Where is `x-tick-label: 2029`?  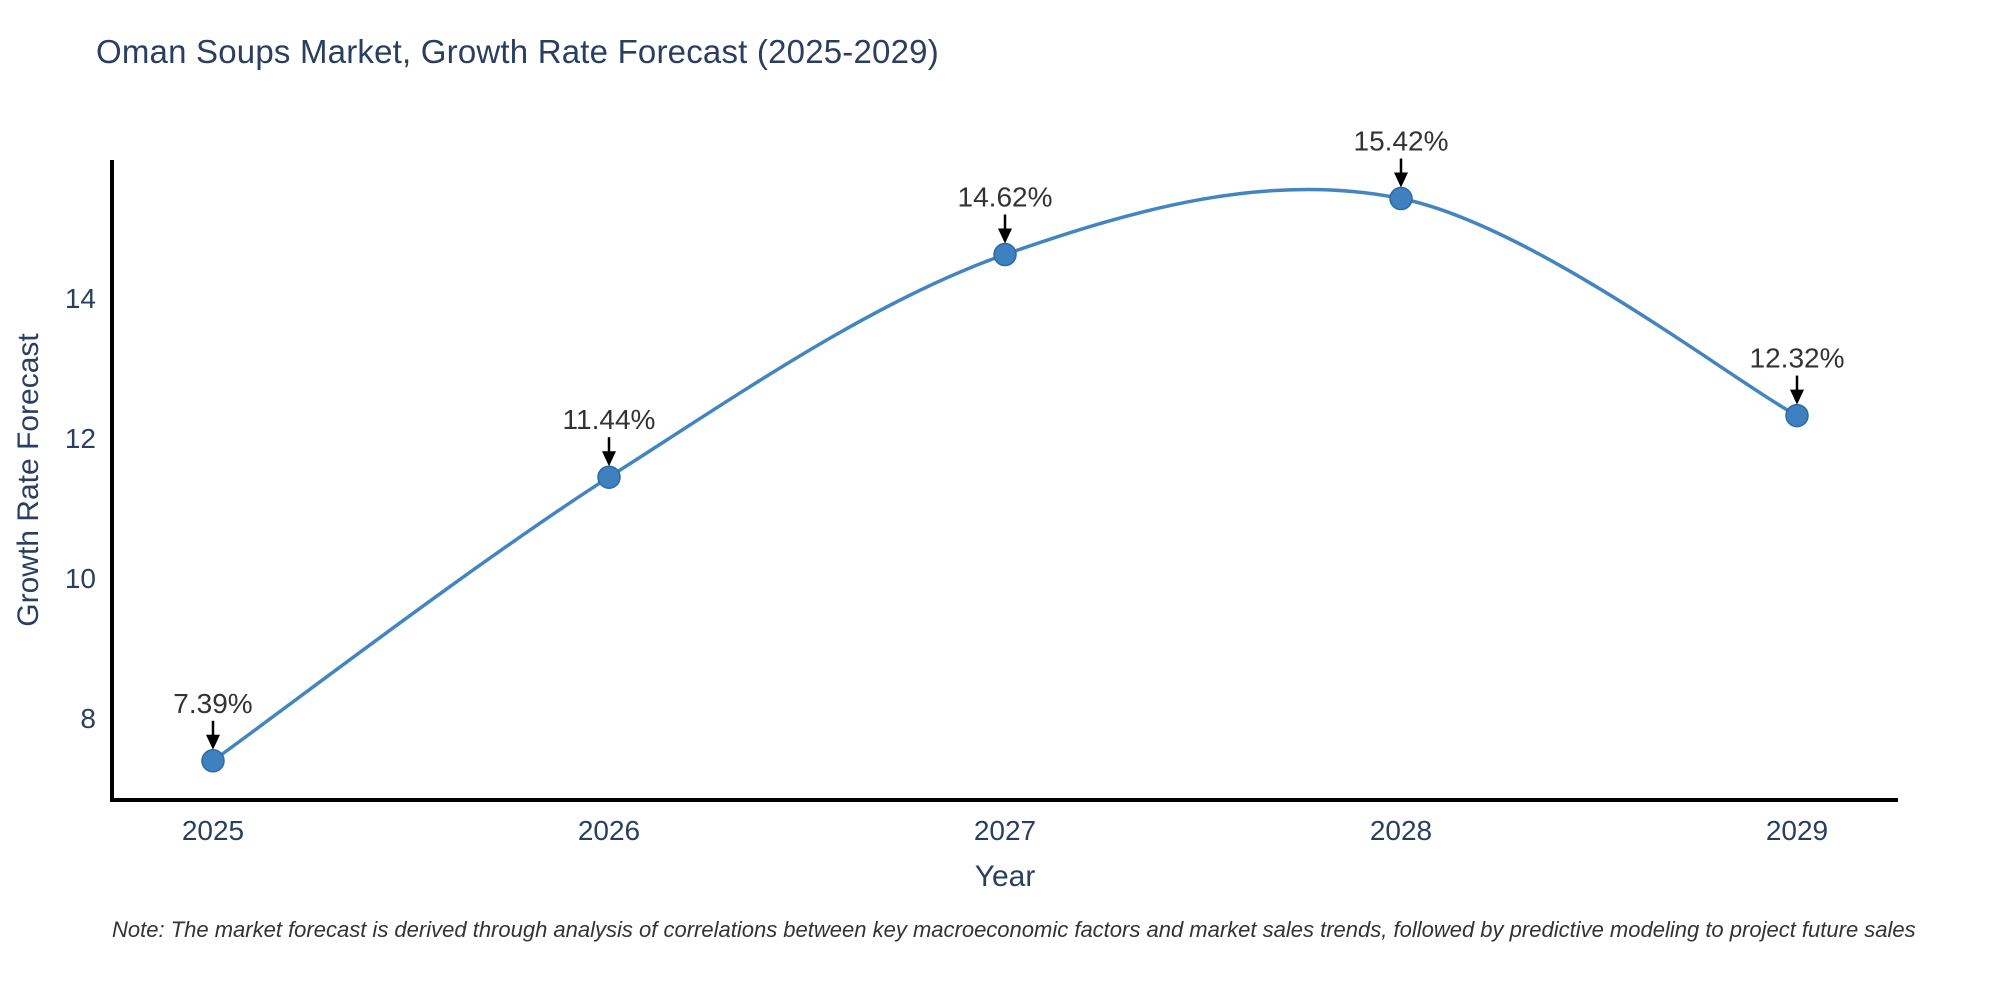
x-tick-label: 2029 is located at coordinates (1797, 830).